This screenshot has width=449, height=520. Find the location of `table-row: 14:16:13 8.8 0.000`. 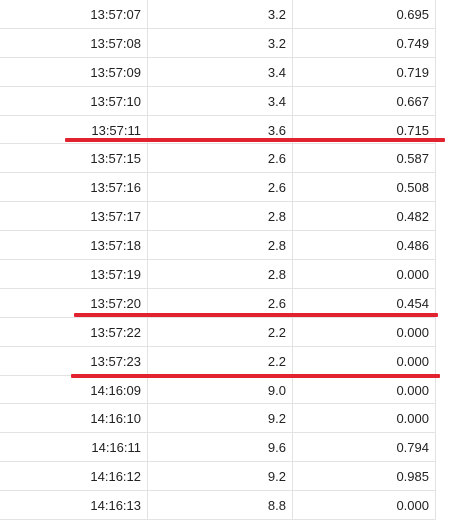

table-row: 14:16:13 8.8 0.000 is located at coordinates (224, 505).